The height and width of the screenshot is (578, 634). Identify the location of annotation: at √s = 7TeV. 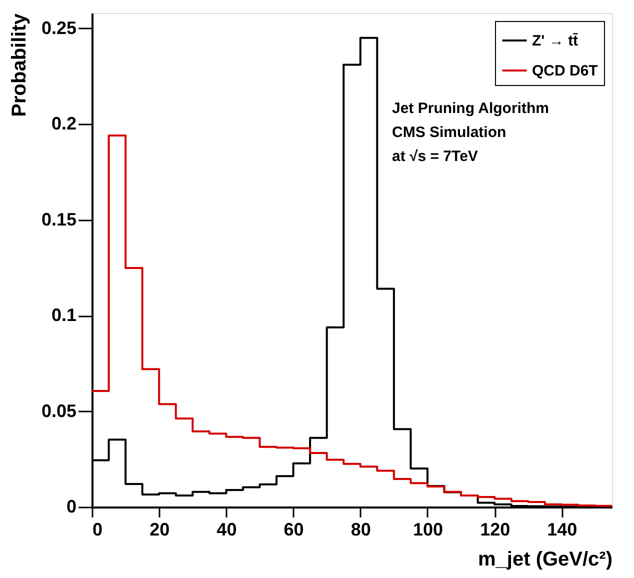
(435, 156).